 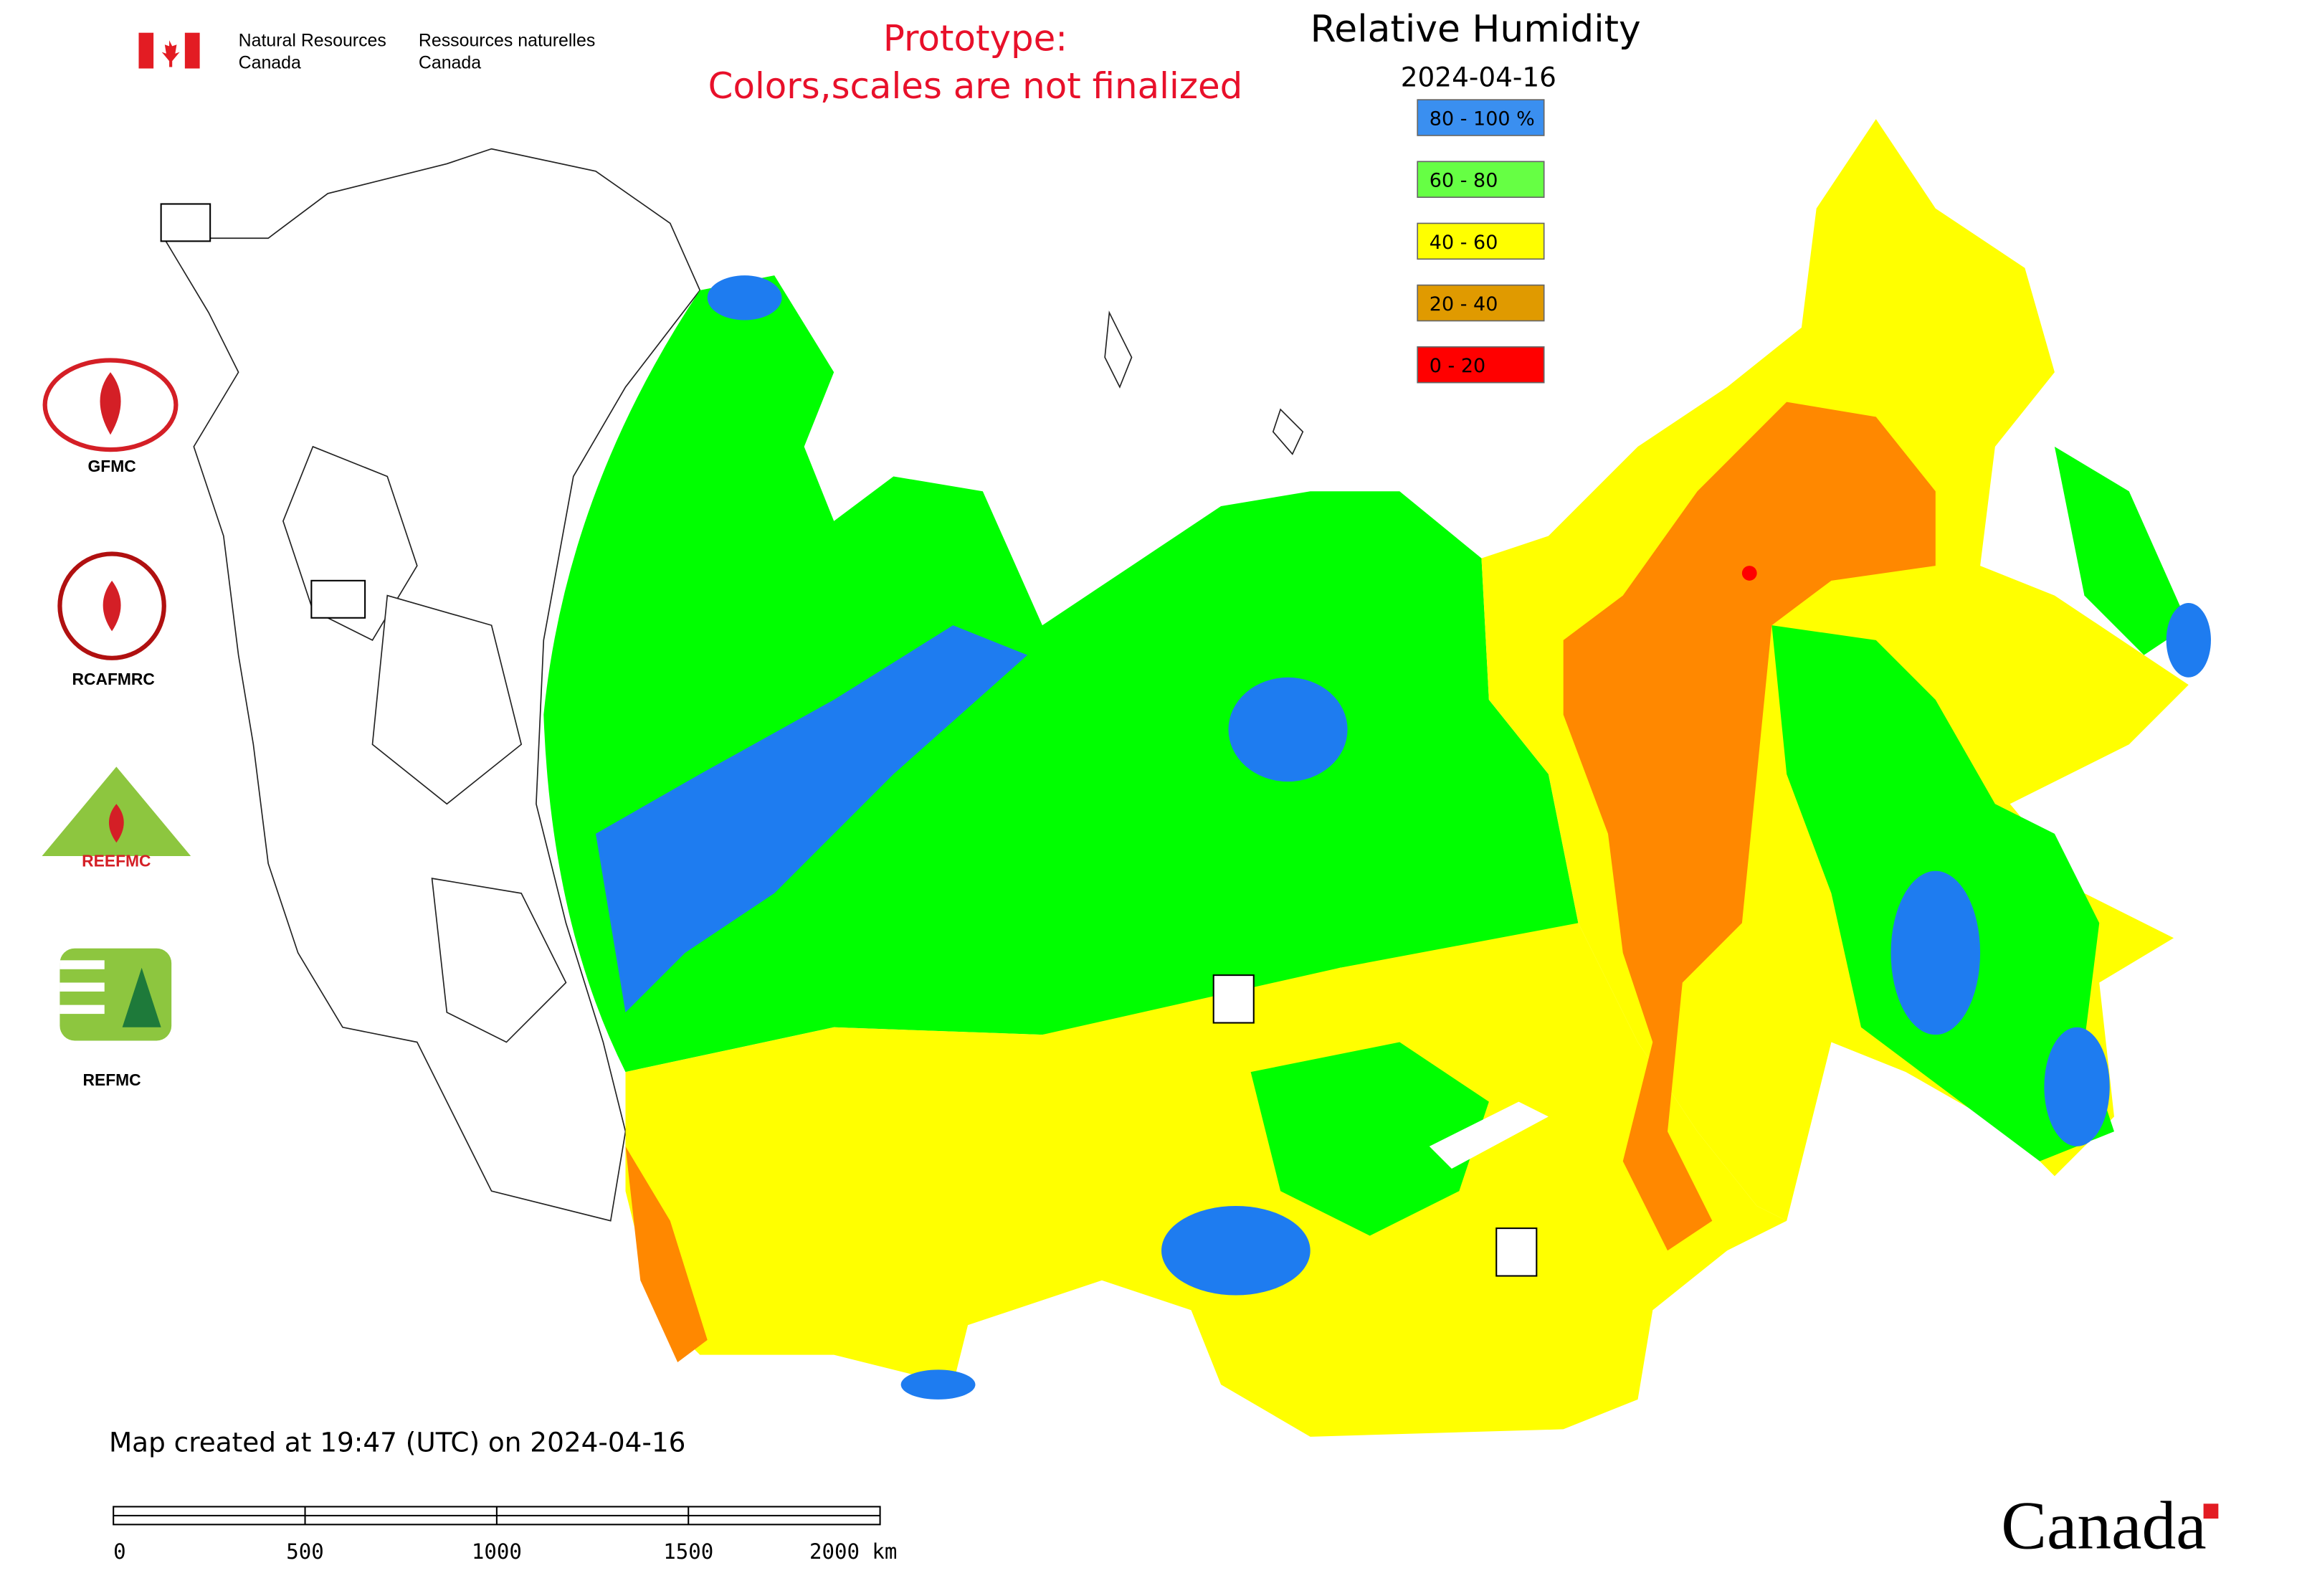 What do you see at coordinates (116, 994) in the screenshot?
I see `logo-refmc` at bounding box center [116, 994].